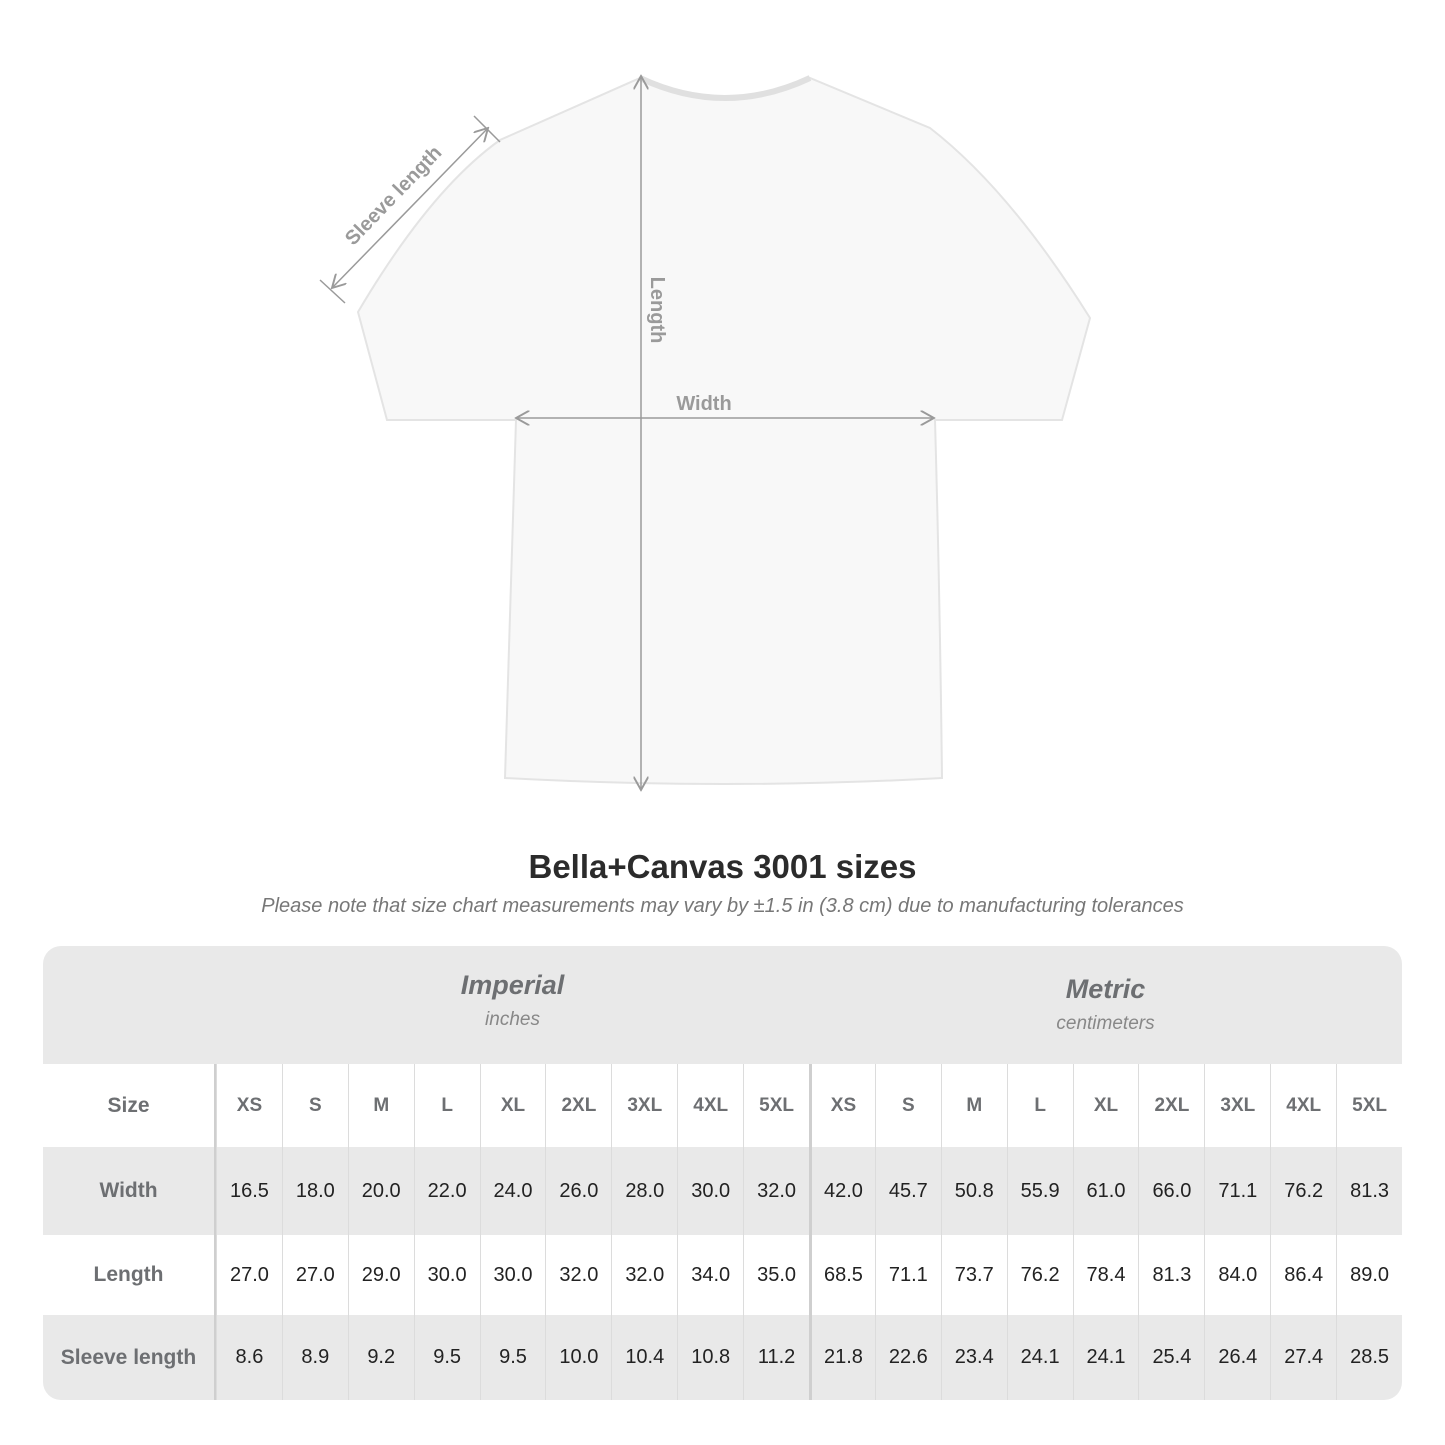 Image resolution: width=1445 pixels, height=1445 pixels. What do you see at coordinates (776, 1275) in the screenshot?
I see `value-cell: 35.0` at bounding box center [776, 1275].